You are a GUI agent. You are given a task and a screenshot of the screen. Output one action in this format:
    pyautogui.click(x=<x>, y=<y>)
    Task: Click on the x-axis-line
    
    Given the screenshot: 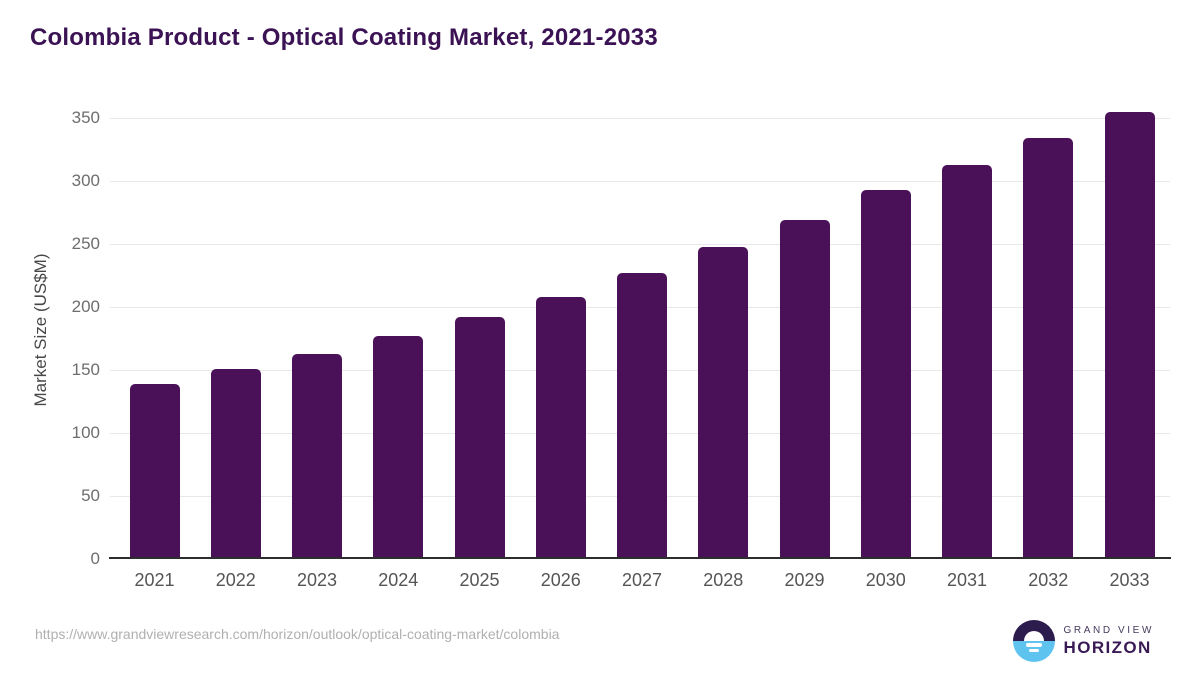 What is the action you would take?
    pyautogui.click(x=640, y=558)
    